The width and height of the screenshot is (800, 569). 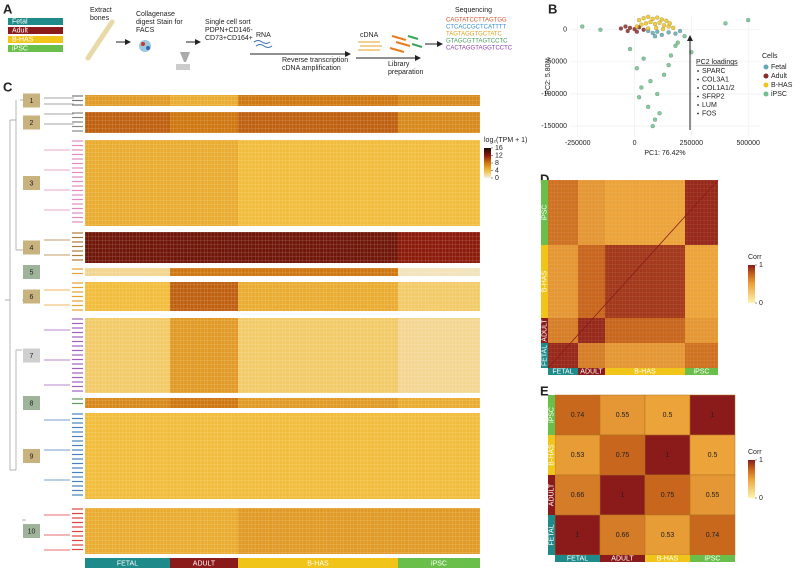 What do you see at coordinates (714, 71) in the screenshot?
I see `annotation-item: SPARC` at bounding box center [714, 71].